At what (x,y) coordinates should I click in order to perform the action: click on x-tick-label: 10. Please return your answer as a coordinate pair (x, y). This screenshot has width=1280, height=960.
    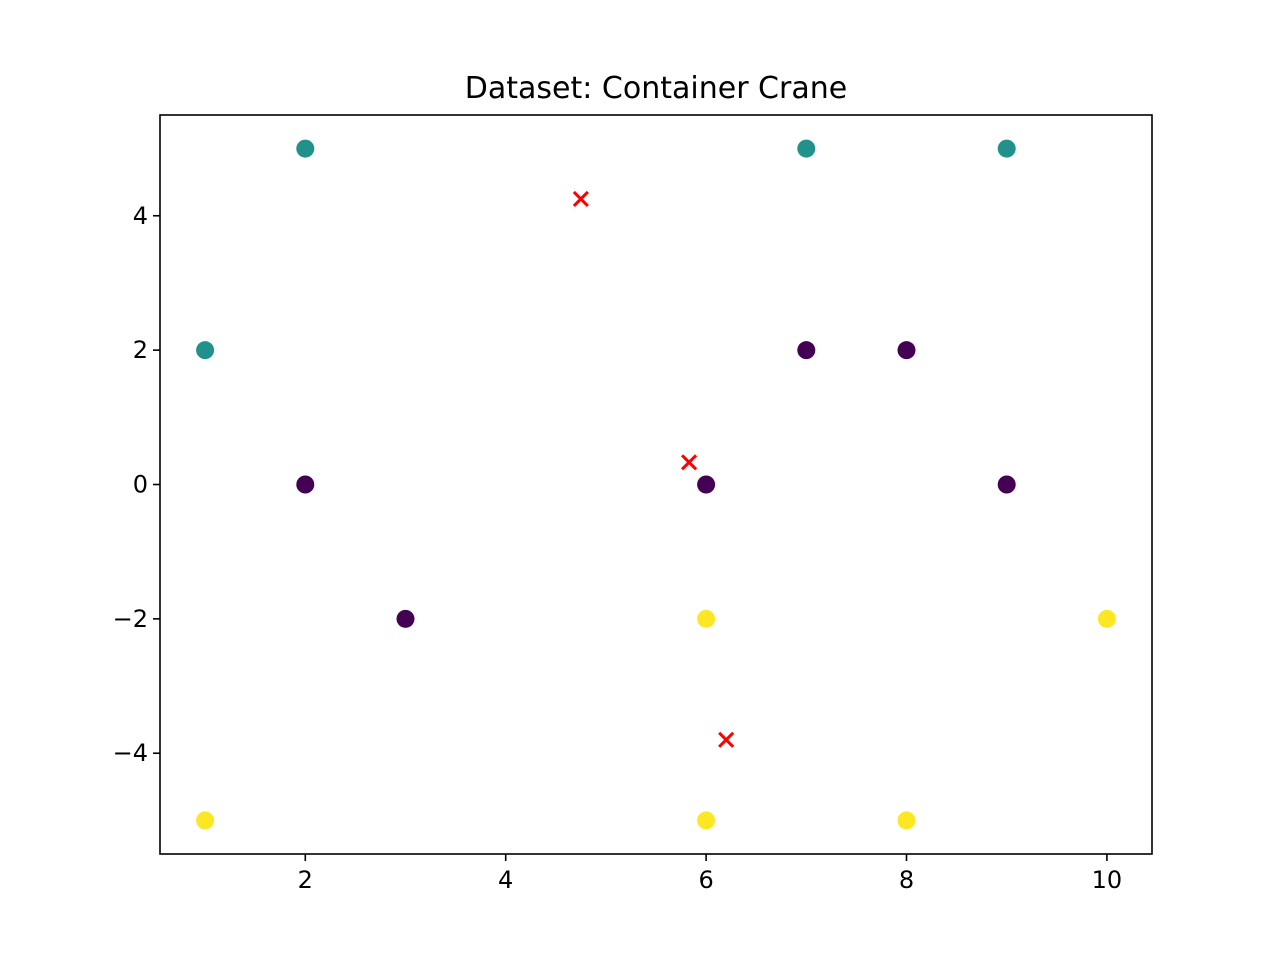
    Looking at the image, I should click on (1107, 880).